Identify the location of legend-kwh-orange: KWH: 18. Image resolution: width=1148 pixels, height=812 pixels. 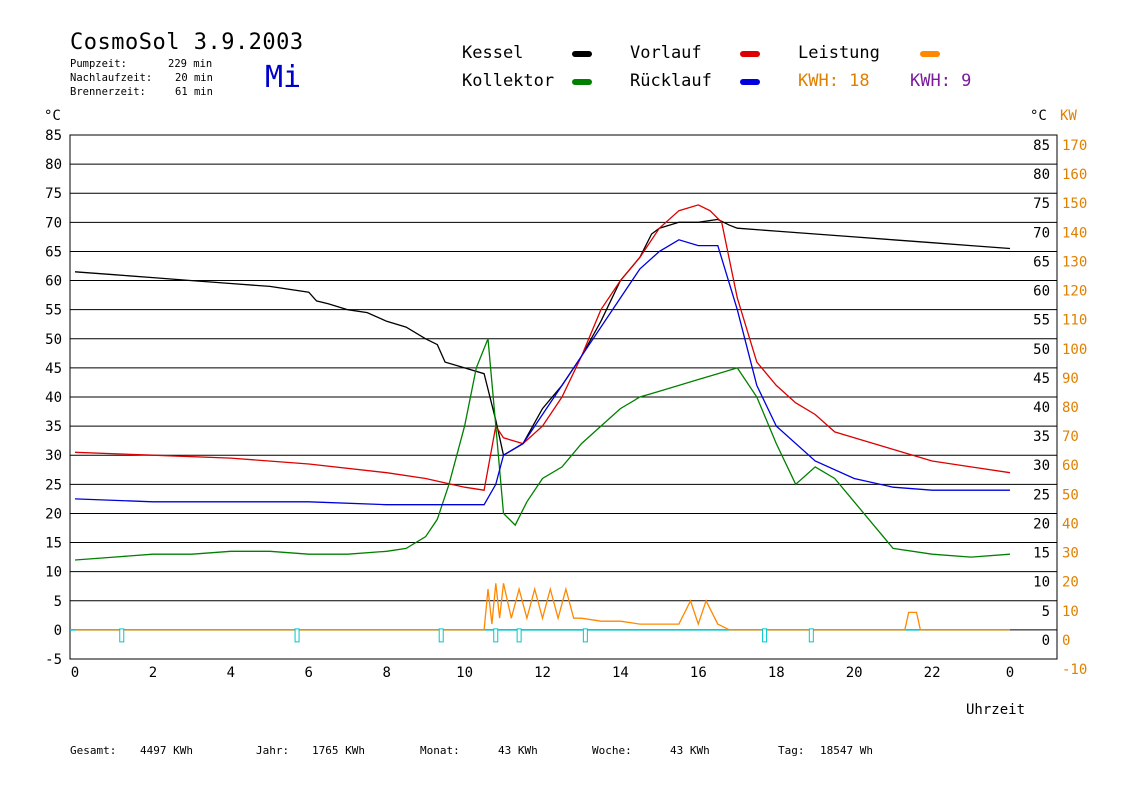
(834, 81).